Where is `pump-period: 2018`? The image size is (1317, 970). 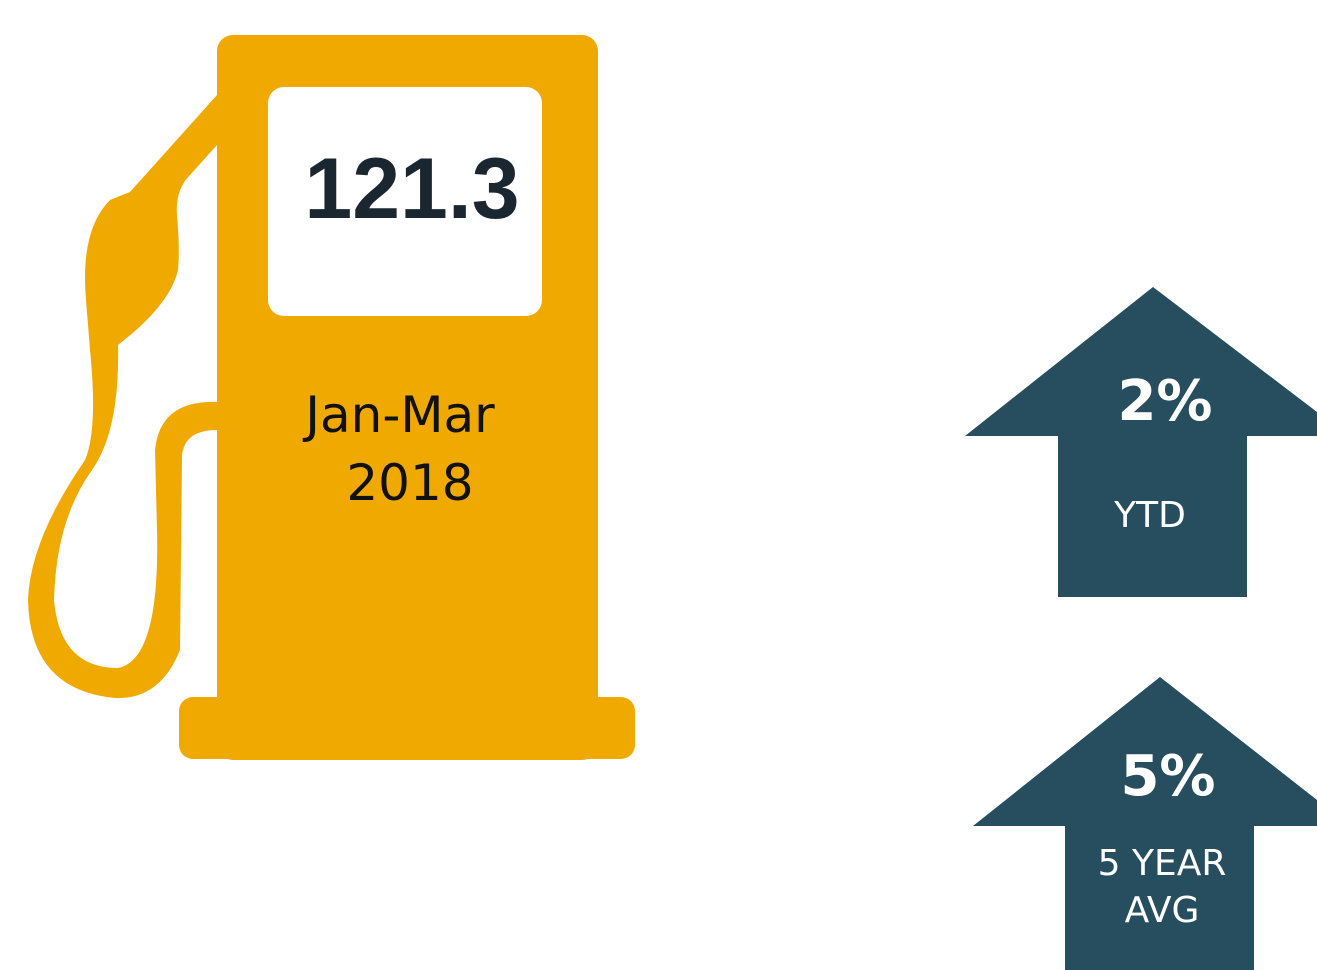
pump-period: 2018 is located at coordinates (409, 483).